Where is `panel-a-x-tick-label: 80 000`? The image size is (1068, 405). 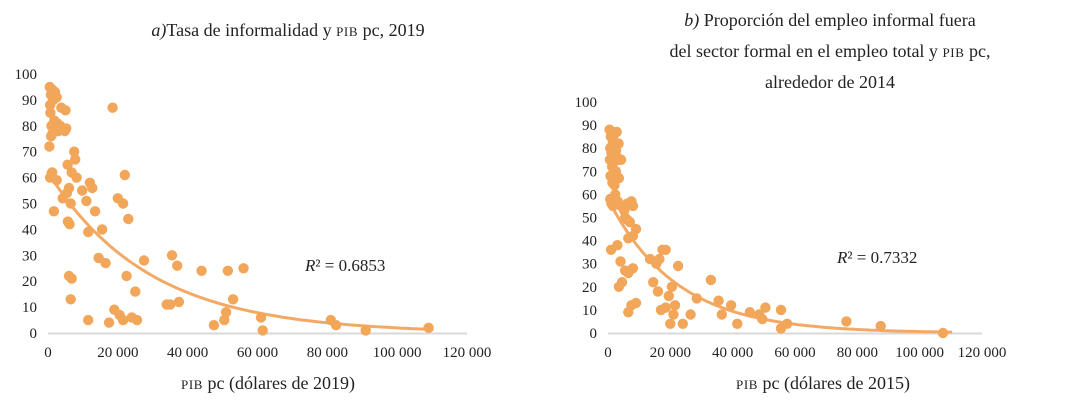 panel-a-x-tick-label: 80 000 is located at coordinates (327, 353).